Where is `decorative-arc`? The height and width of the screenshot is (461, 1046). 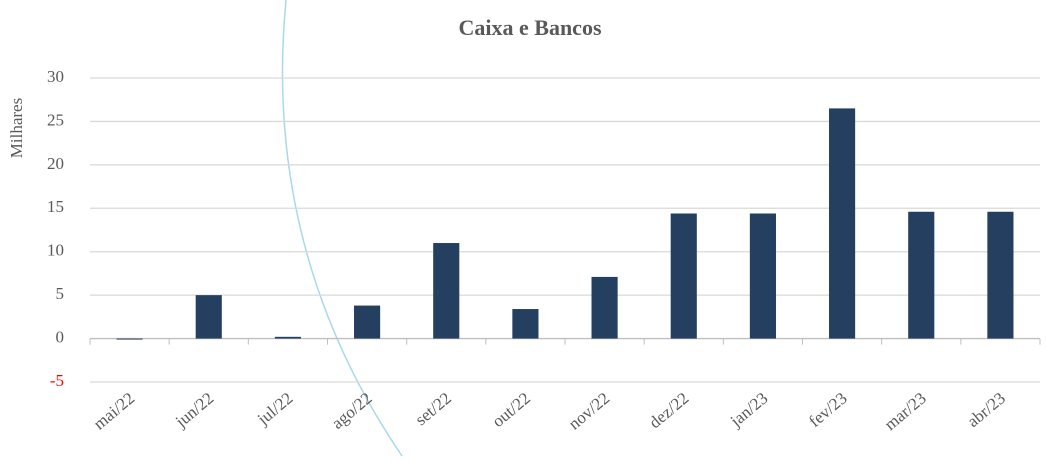
decorative-arc is located at coordinates (342, 228).